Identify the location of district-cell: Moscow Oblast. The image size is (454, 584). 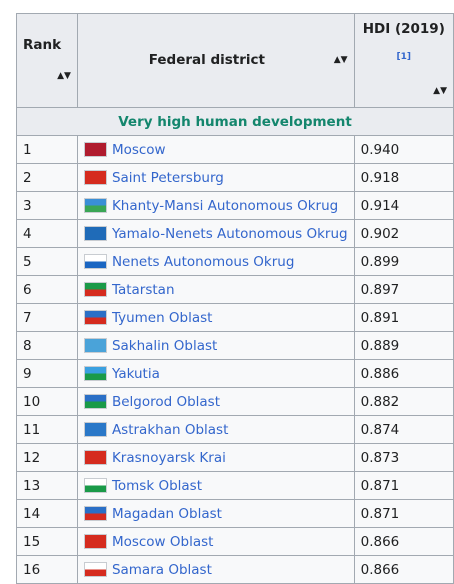
(215, 541).